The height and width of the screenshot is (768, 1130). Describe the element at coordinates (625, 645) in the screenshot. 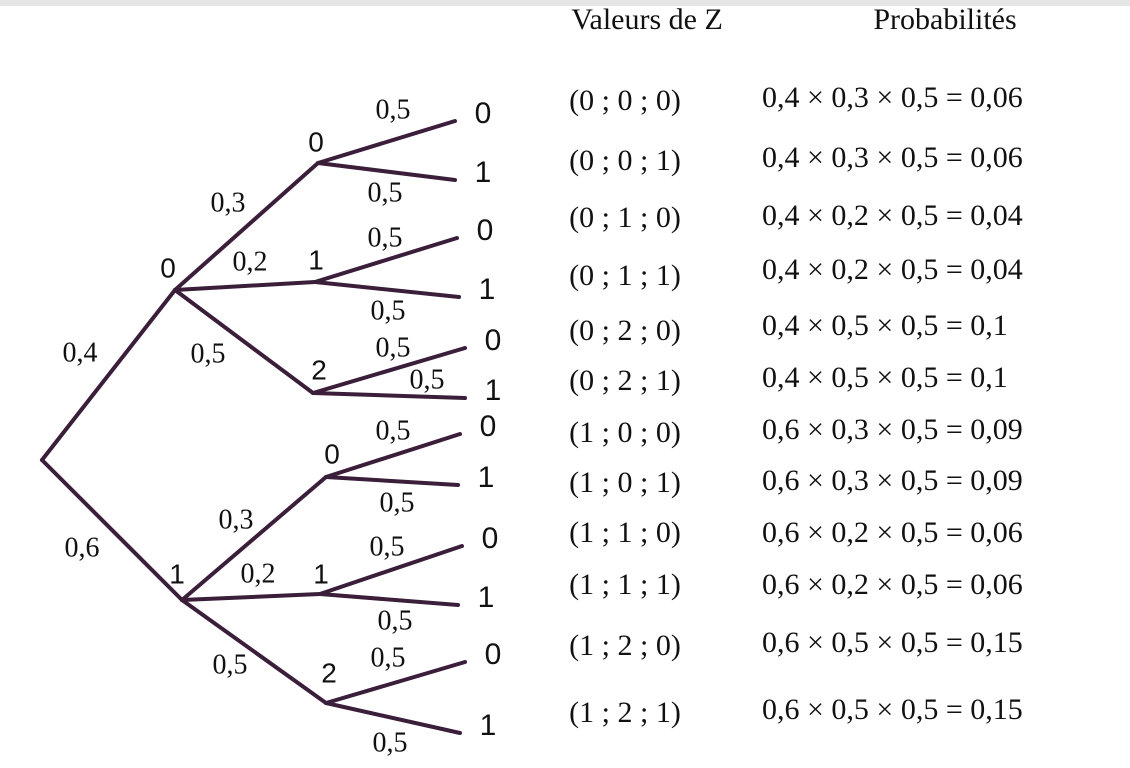

I see `outcome: (1 ; 2 ; 0)` at that location.